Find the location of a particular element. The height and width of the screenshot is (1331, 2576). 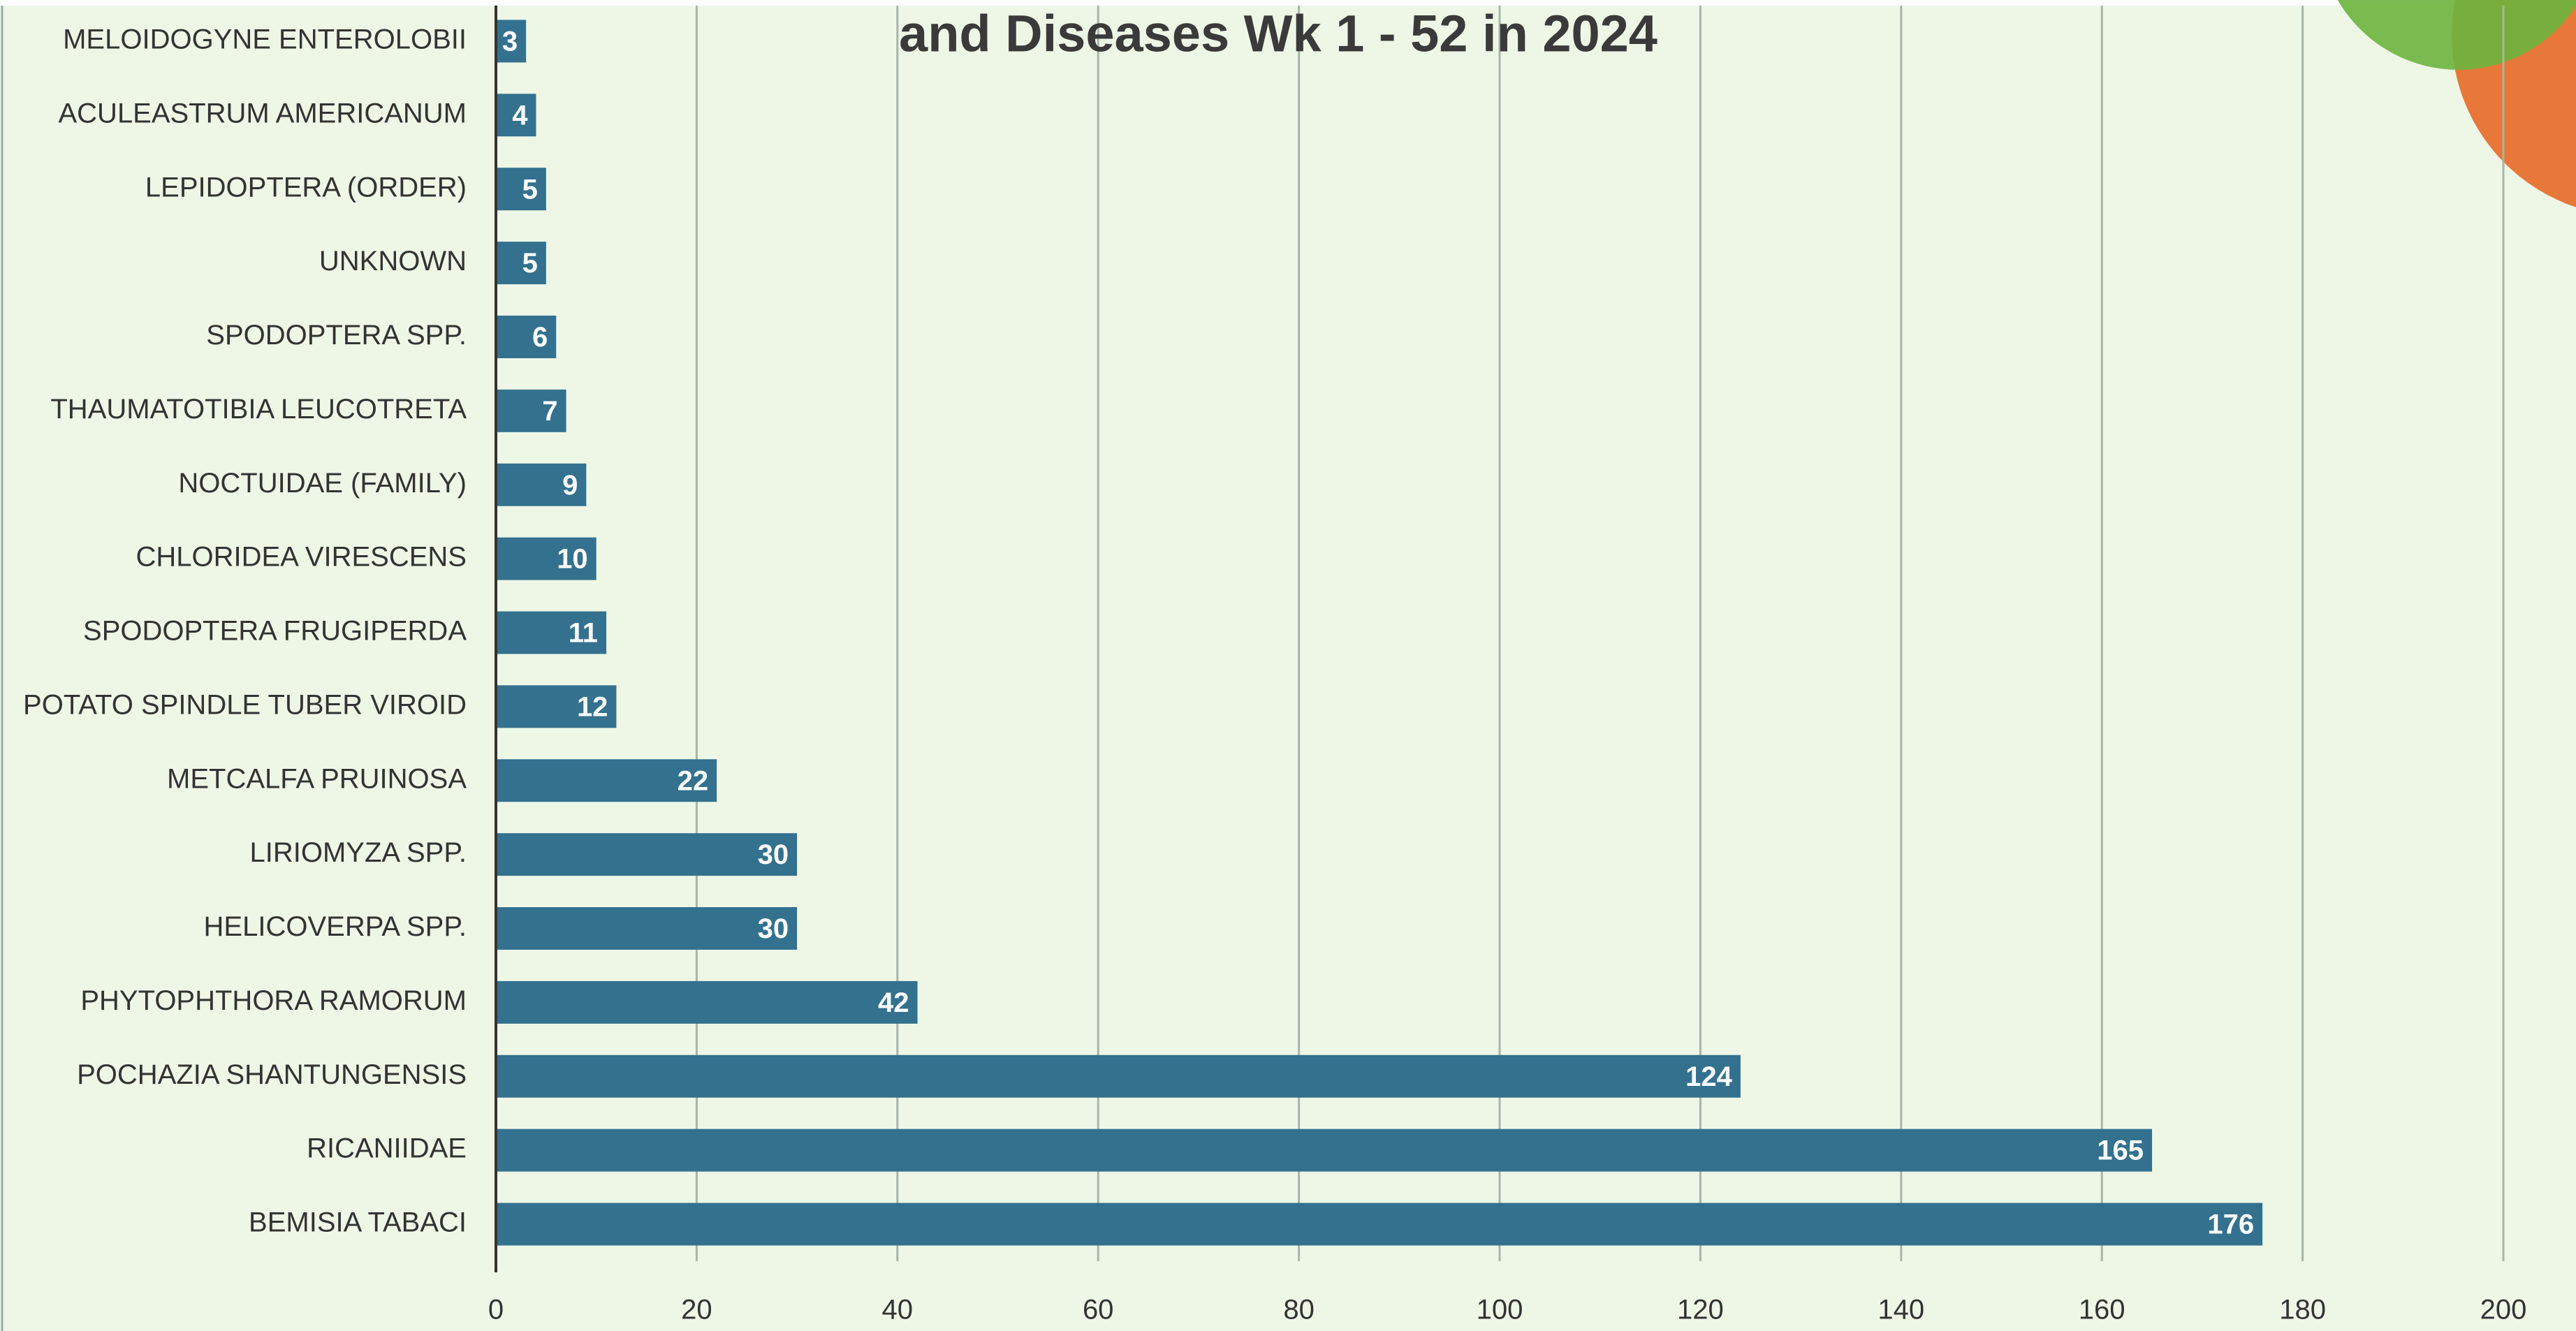

data-label: 165 is located at coordinates (2120, 1150).